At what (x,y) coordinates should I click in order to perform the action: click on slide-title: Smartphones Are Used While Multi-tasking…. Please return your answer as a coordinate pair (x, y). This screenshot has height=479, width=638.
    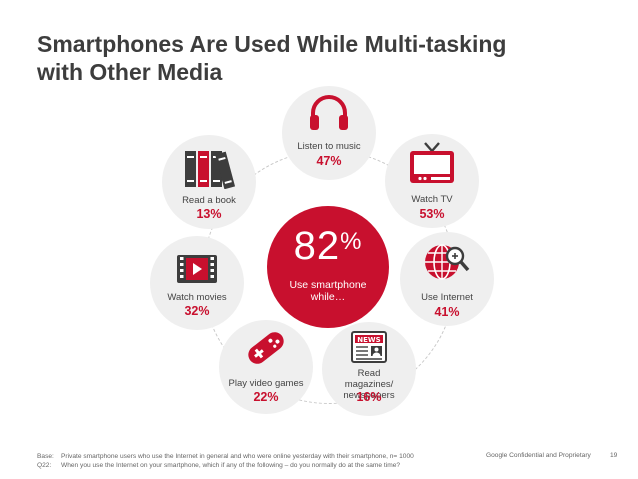
    Looking at the image, I should click on (271, 58).